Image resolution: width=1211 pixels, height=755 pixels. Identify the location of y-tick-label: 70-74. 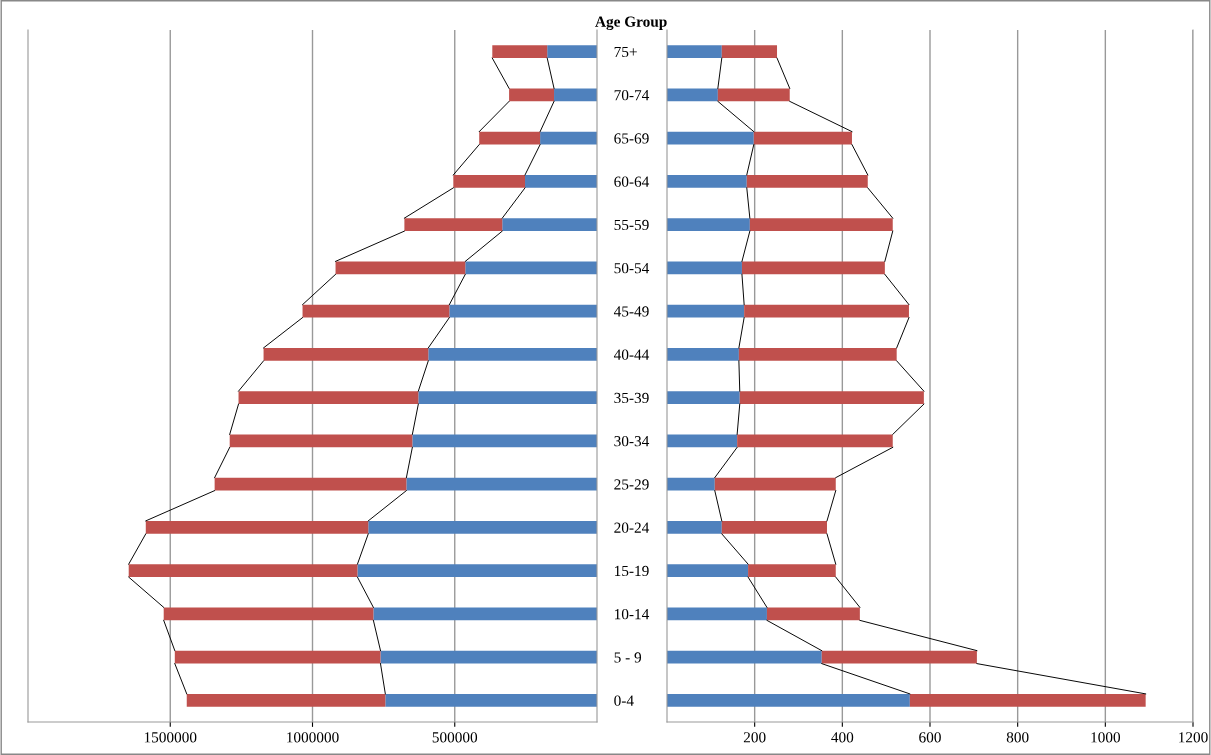
(632, 95).